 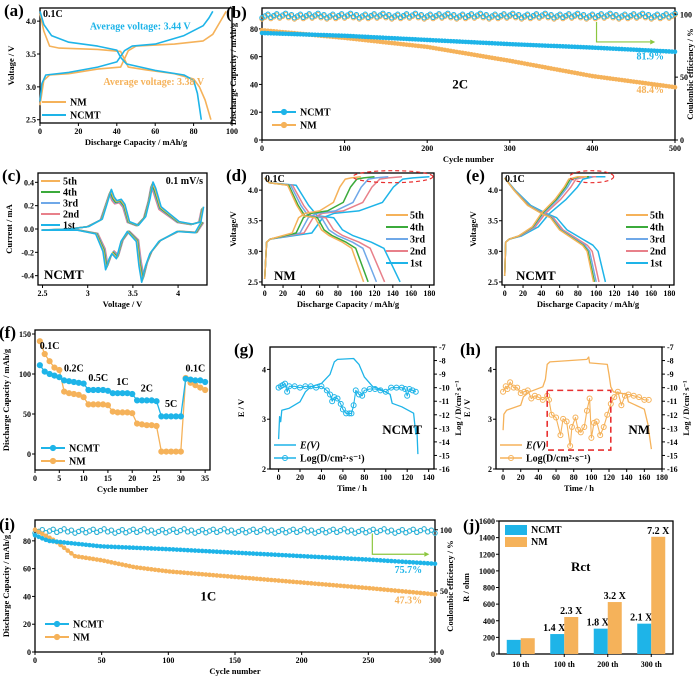 I want to click on rate-label: 5C, so click(x=171, y=404).